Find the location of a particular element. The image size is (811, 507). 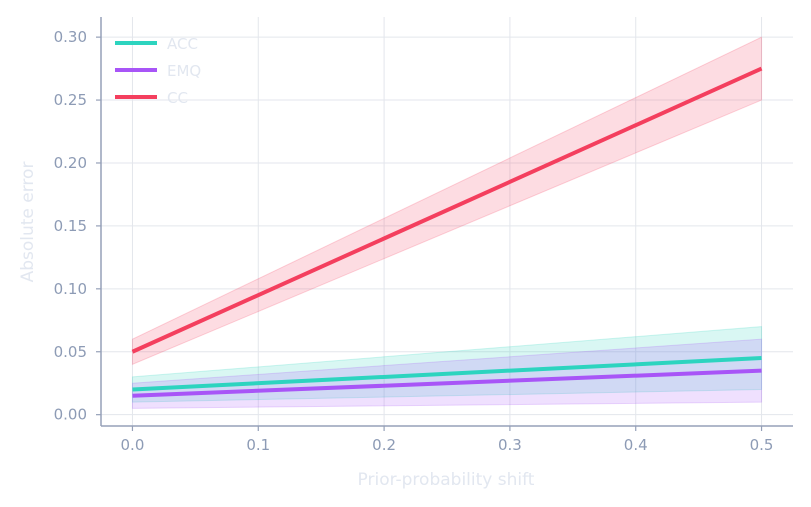

y-tick-label-5: 0.25 is located at coordinates (70, 100).